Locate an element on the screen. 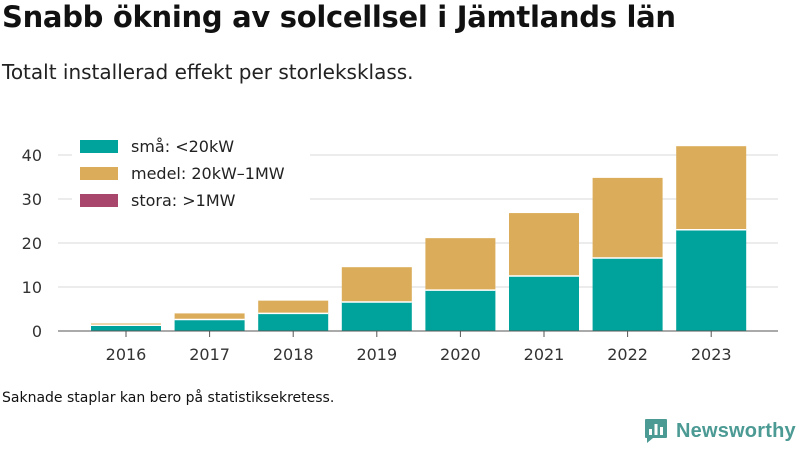  y-tick-label: 40 is located at coordinates (32, 155).